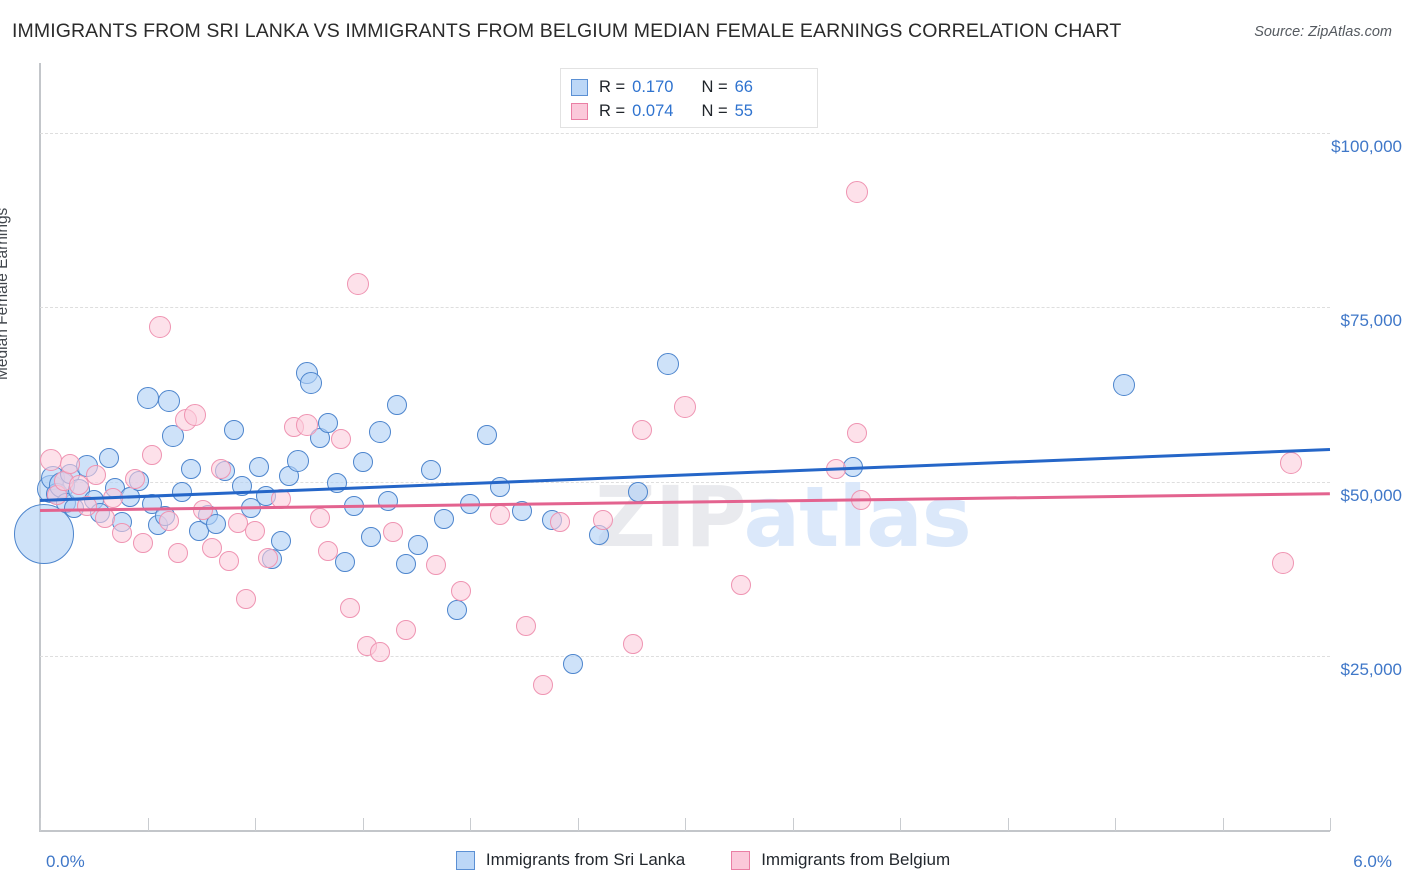  I want to click on y-axis-tick-label: $75,000, so click(1371, 321).